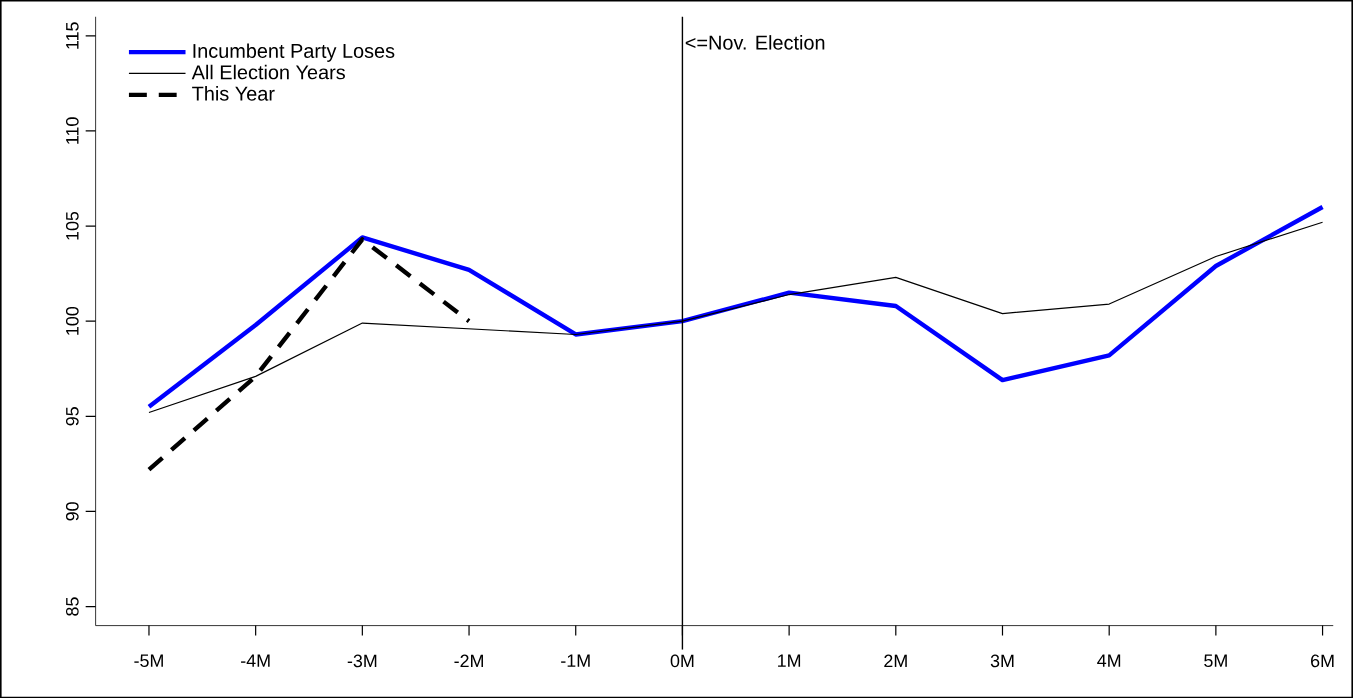 Image resolution: width=1353 pixels, height=698 pixels. I want to click on y-tick-label: 95, so click(72, 416).